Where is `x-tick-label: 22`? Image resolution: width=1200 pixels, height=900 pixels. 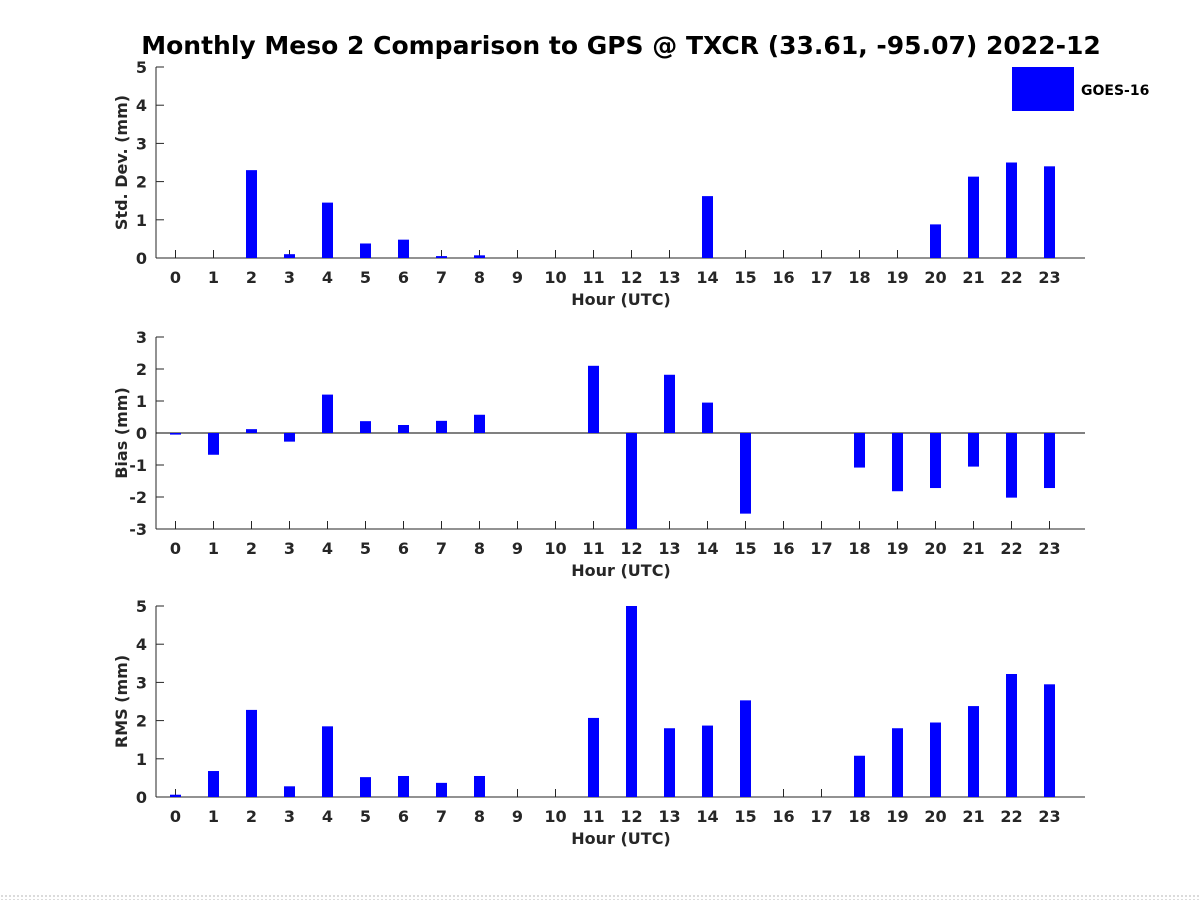
x-tick-label: 22 is located at coordinates (1011, 277).